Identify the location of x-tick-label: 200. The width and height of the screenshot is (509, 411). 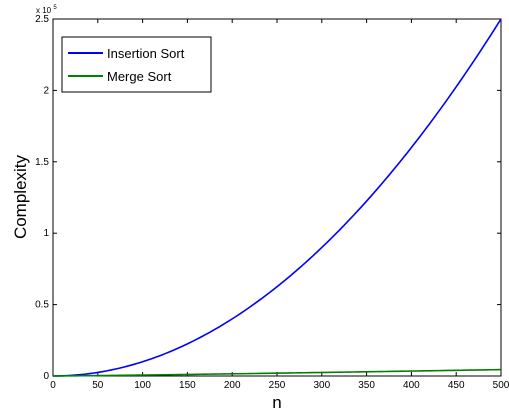
(232, 385).